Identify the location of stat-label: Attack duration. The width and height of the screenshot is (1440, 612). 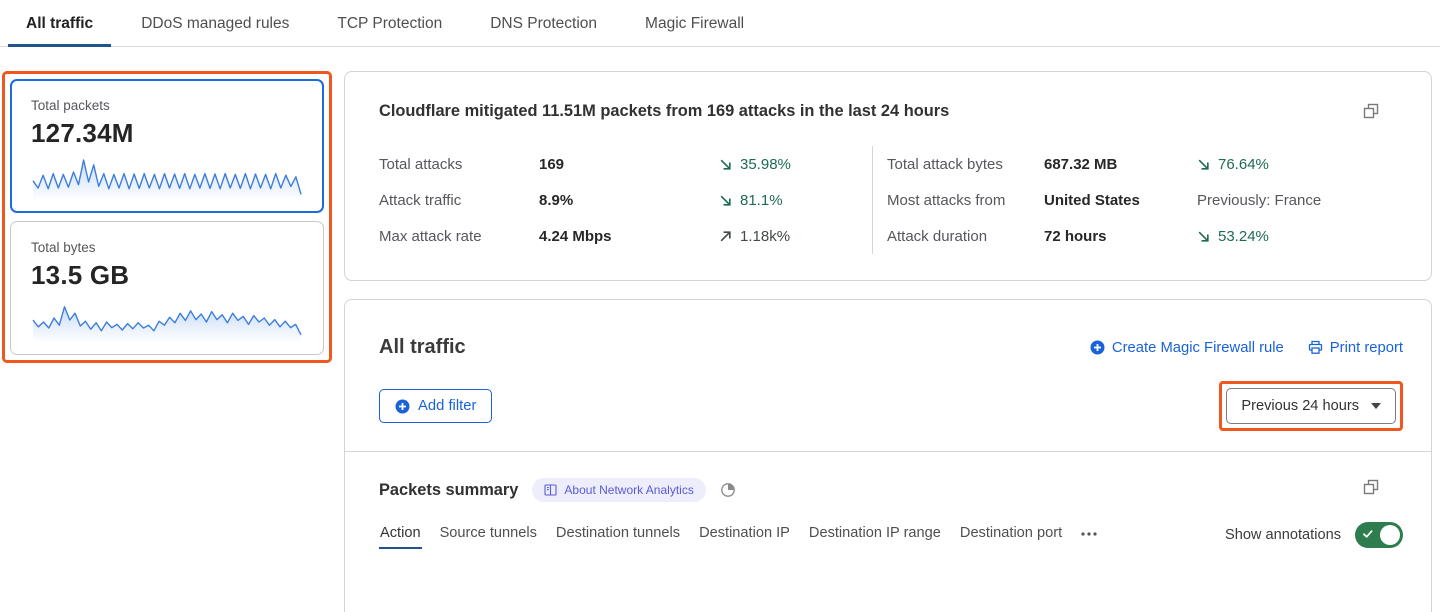
(937, 236).